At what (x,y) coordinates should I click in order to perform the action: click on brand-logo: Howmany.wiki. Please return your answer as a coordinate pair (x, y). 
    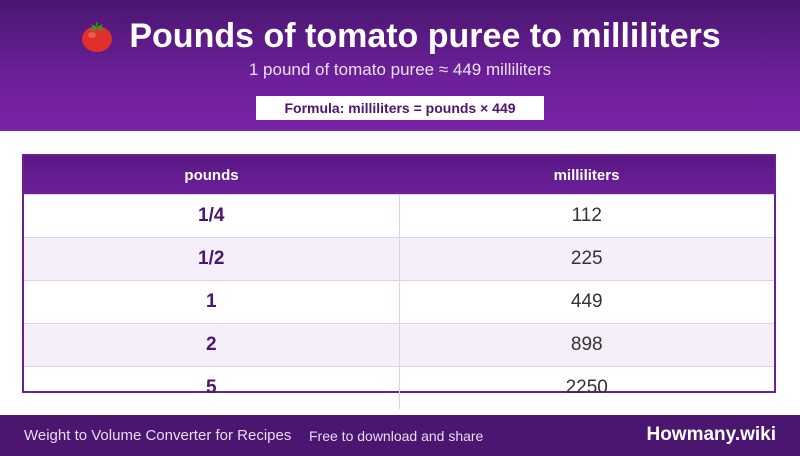
    Looking at the image, I should click on (711, 434).